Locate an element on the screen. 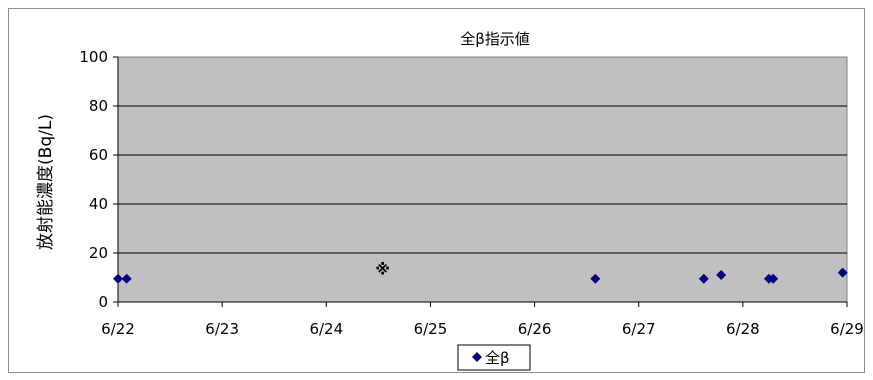 Image resolution: width=873 pixels, height=380 pixels. annotations: ※ is located at coordinates (382, 270).